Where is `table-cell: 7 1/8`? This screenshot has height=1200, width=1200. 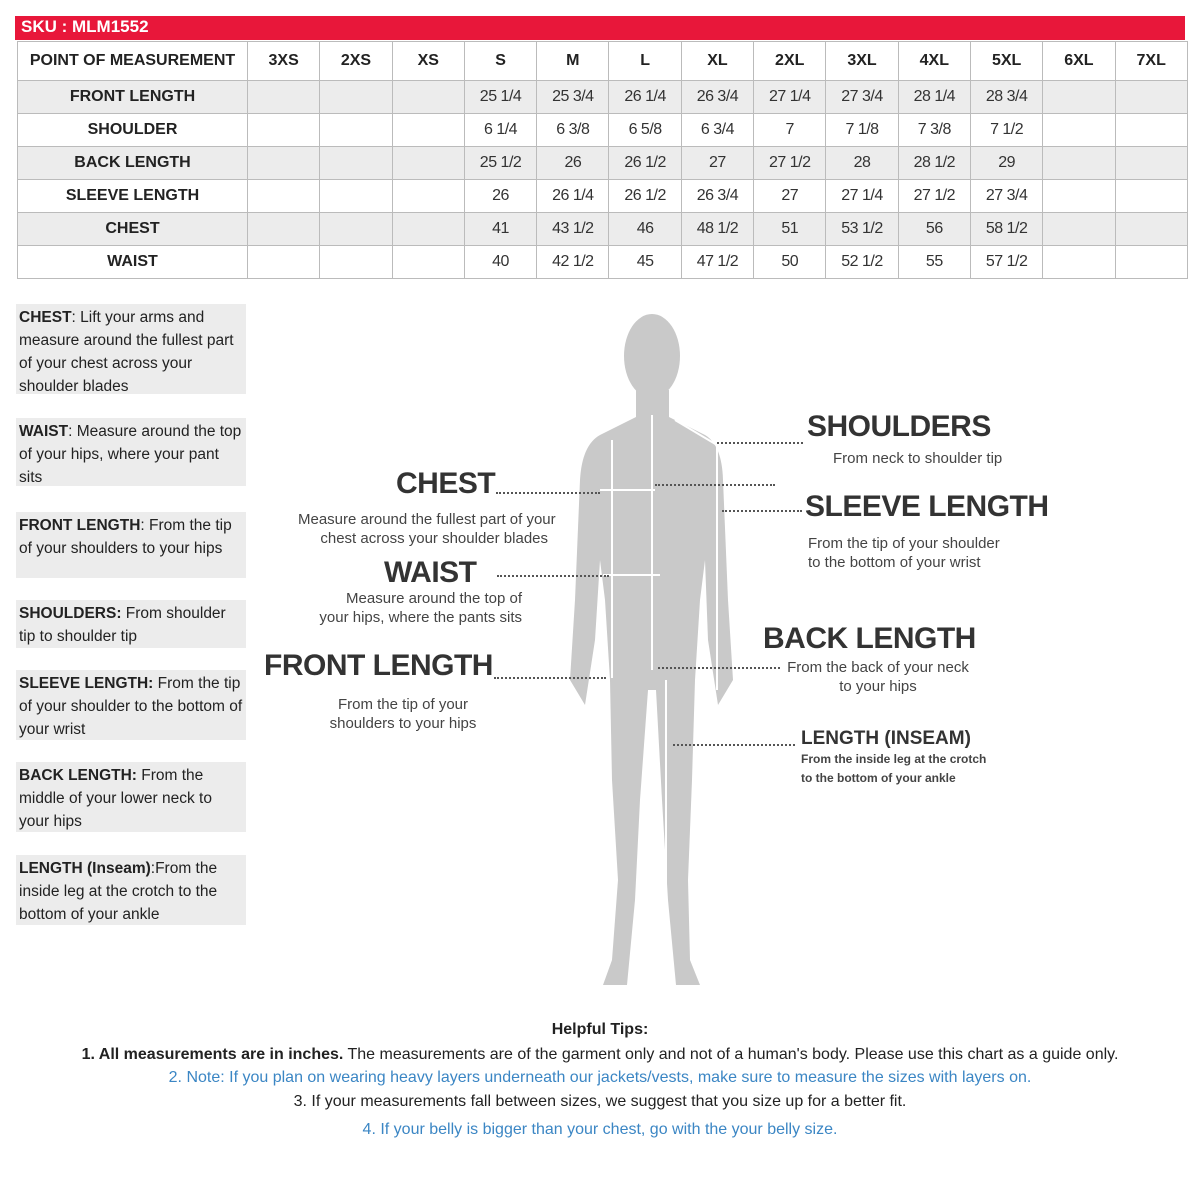 table-cell: 7 1/8 is located at coordinates (862, 130).